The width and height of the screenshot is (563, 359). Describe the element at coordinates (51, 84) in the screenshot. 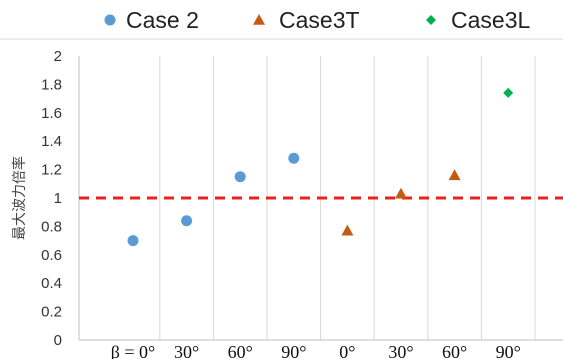

I see `y-tick-label: 1.8` at that location.